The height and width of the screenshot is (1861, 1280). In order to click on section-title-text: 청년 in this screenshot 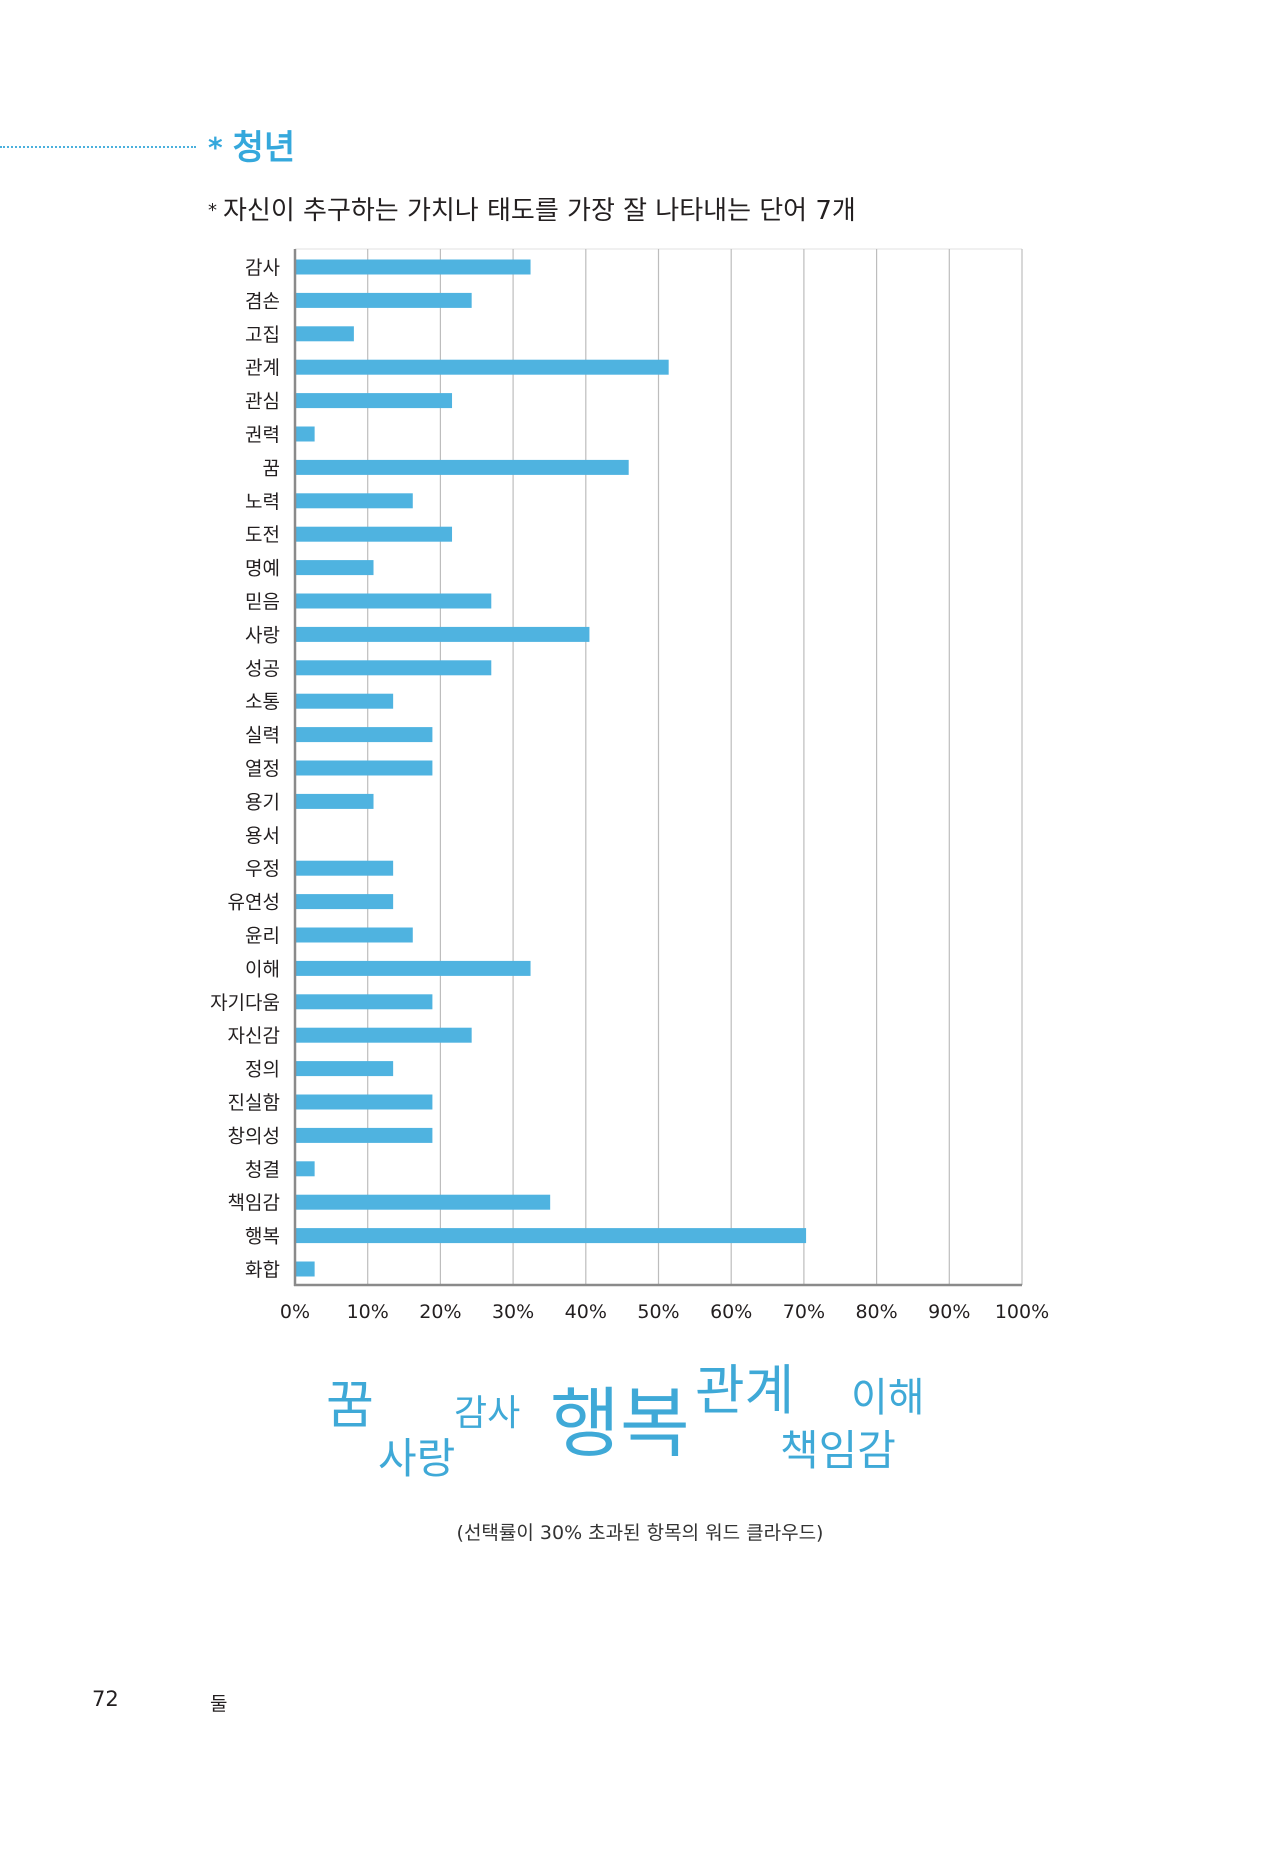, I will do `click(264, 148)`.